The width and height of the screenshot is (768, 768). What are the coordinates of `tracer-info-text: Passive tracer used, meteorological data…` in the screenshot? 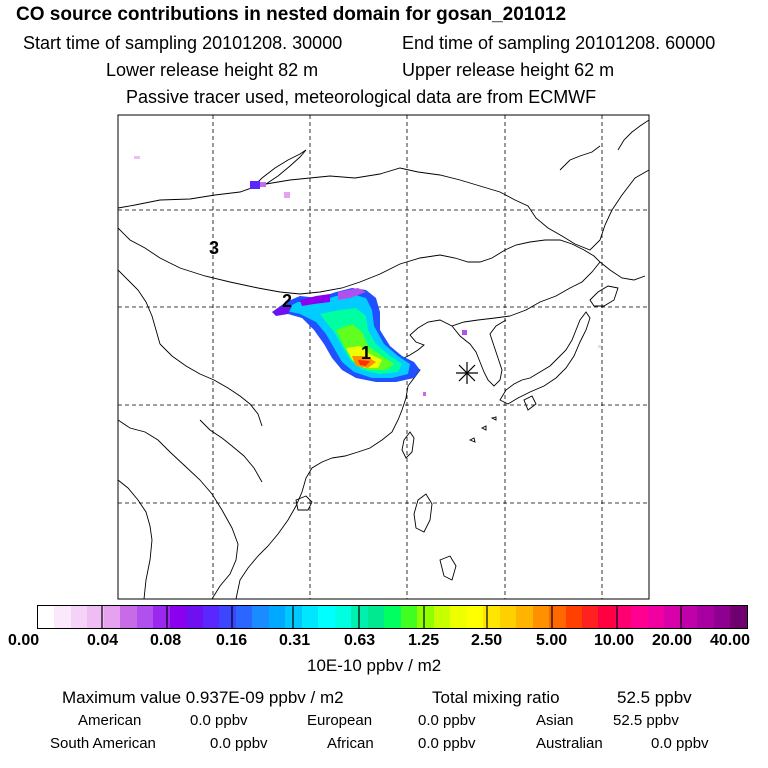 It's located at (361, 97).